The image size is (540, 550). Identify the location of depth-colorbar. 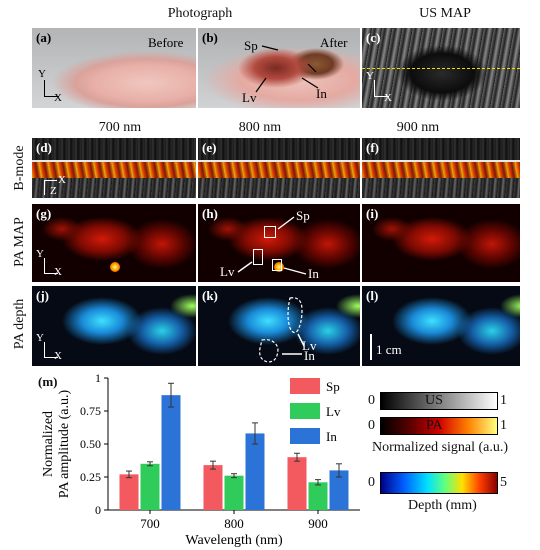
(439, 483).